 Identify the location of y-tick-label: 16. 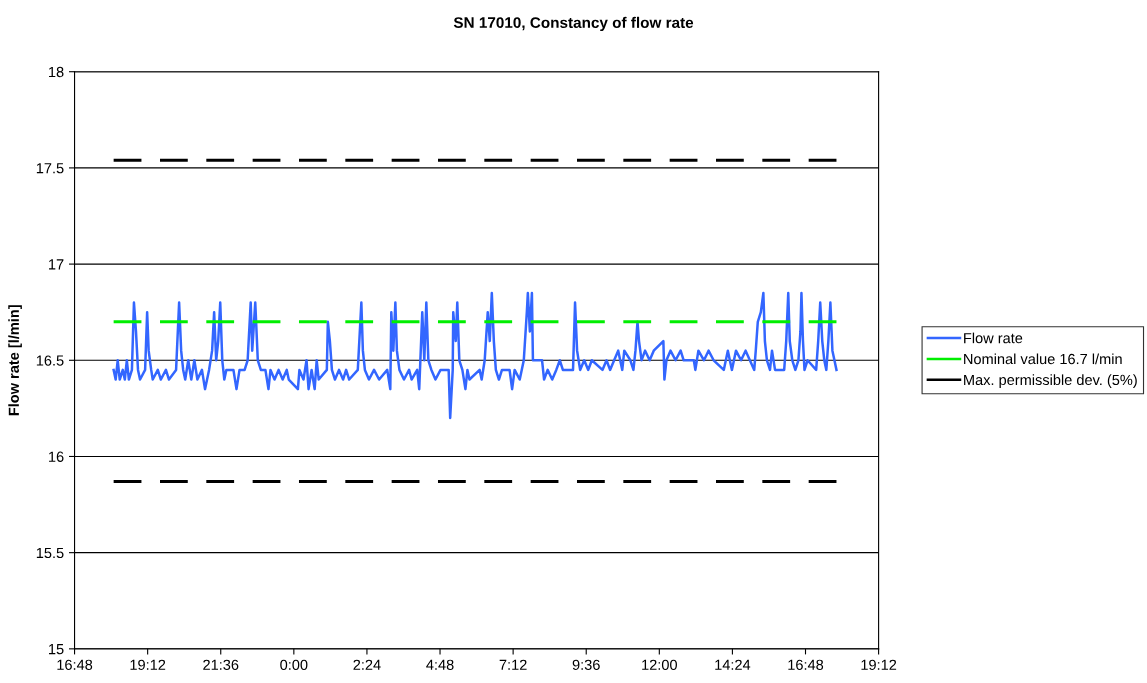
(56, 456).